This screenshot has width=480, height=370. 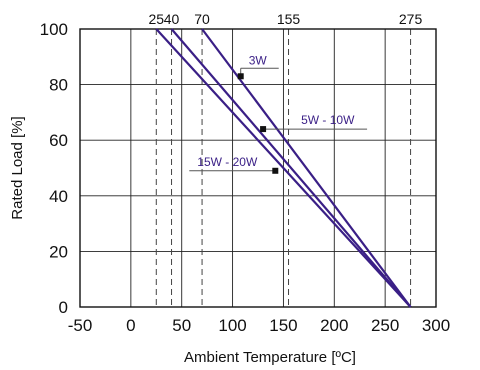 What do you see at coordinates (156, 19) in the screenshot?
I see `top-tick-label: 25` at bounding box center [156, 19].